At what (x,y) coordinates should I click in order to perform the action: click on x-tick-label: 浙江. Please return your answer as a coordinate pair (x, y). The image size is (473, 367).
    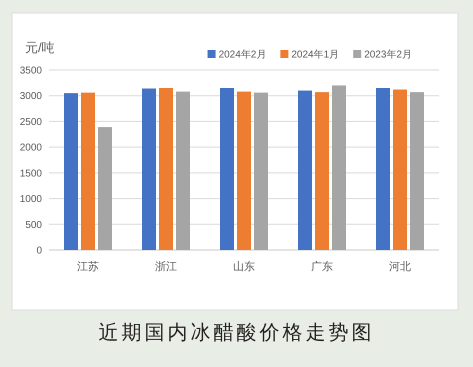
    Looking at the image, I should click on (166, 267).